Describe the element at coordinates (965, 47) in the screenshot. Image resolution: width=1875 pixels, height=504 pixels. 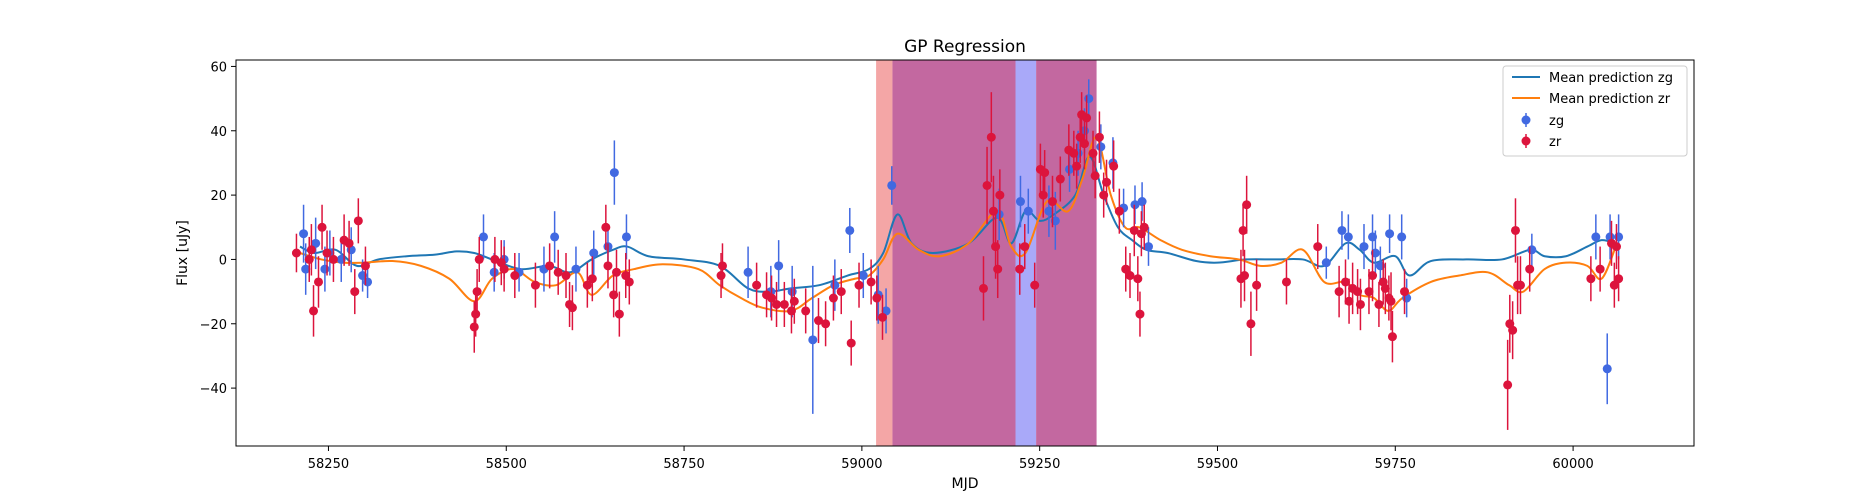
I see `chart-title: GP Regression` at that location.